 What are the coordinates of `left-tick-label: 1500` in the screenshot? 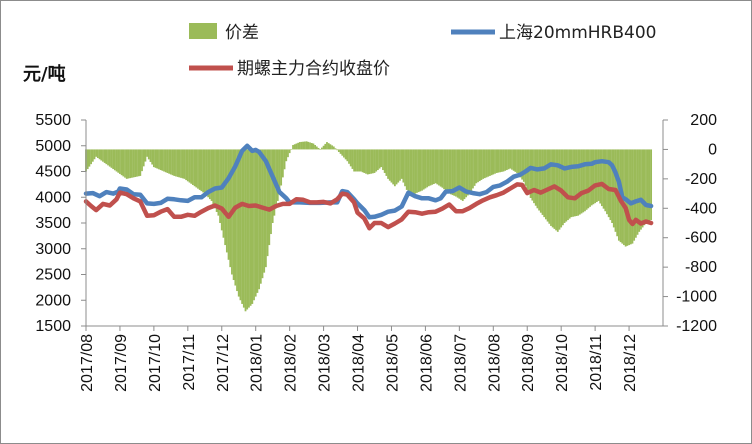 It's located at (53, 326).